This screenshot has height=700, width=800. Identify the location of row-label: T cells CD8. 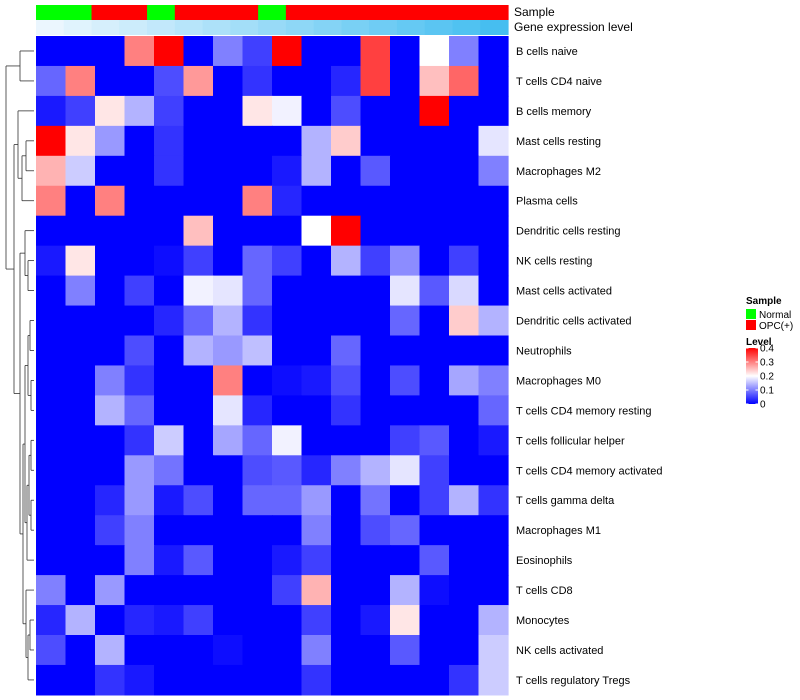
(544, 591).